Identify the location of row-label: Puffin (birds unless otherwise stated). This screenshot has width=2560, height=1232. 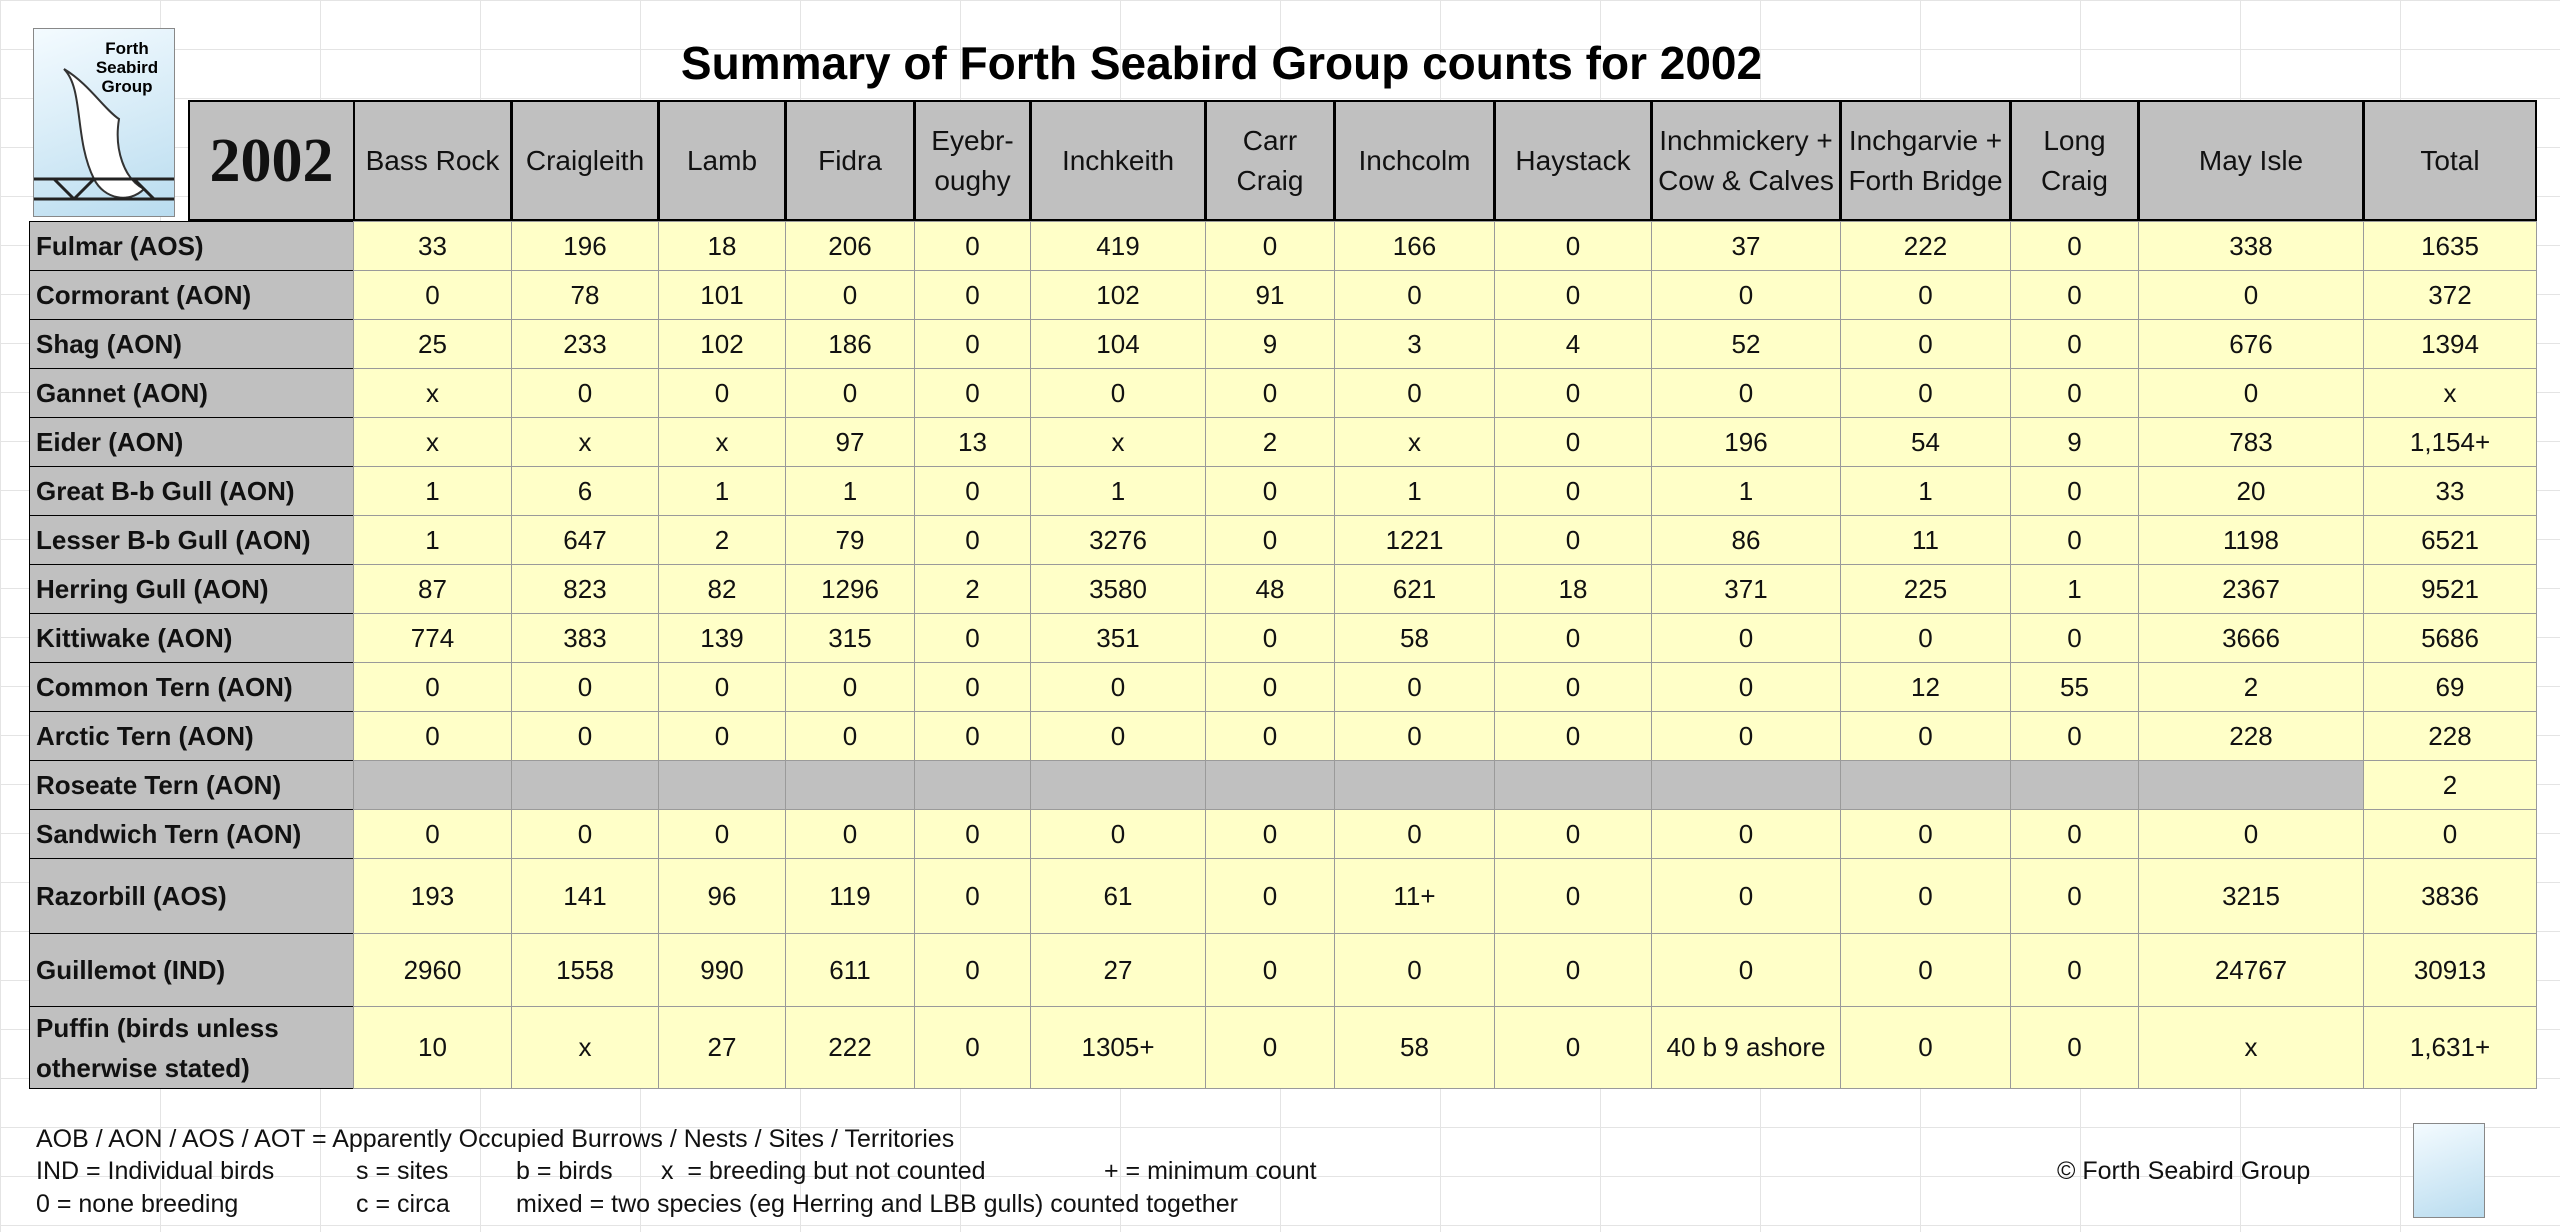
(191, 1047).